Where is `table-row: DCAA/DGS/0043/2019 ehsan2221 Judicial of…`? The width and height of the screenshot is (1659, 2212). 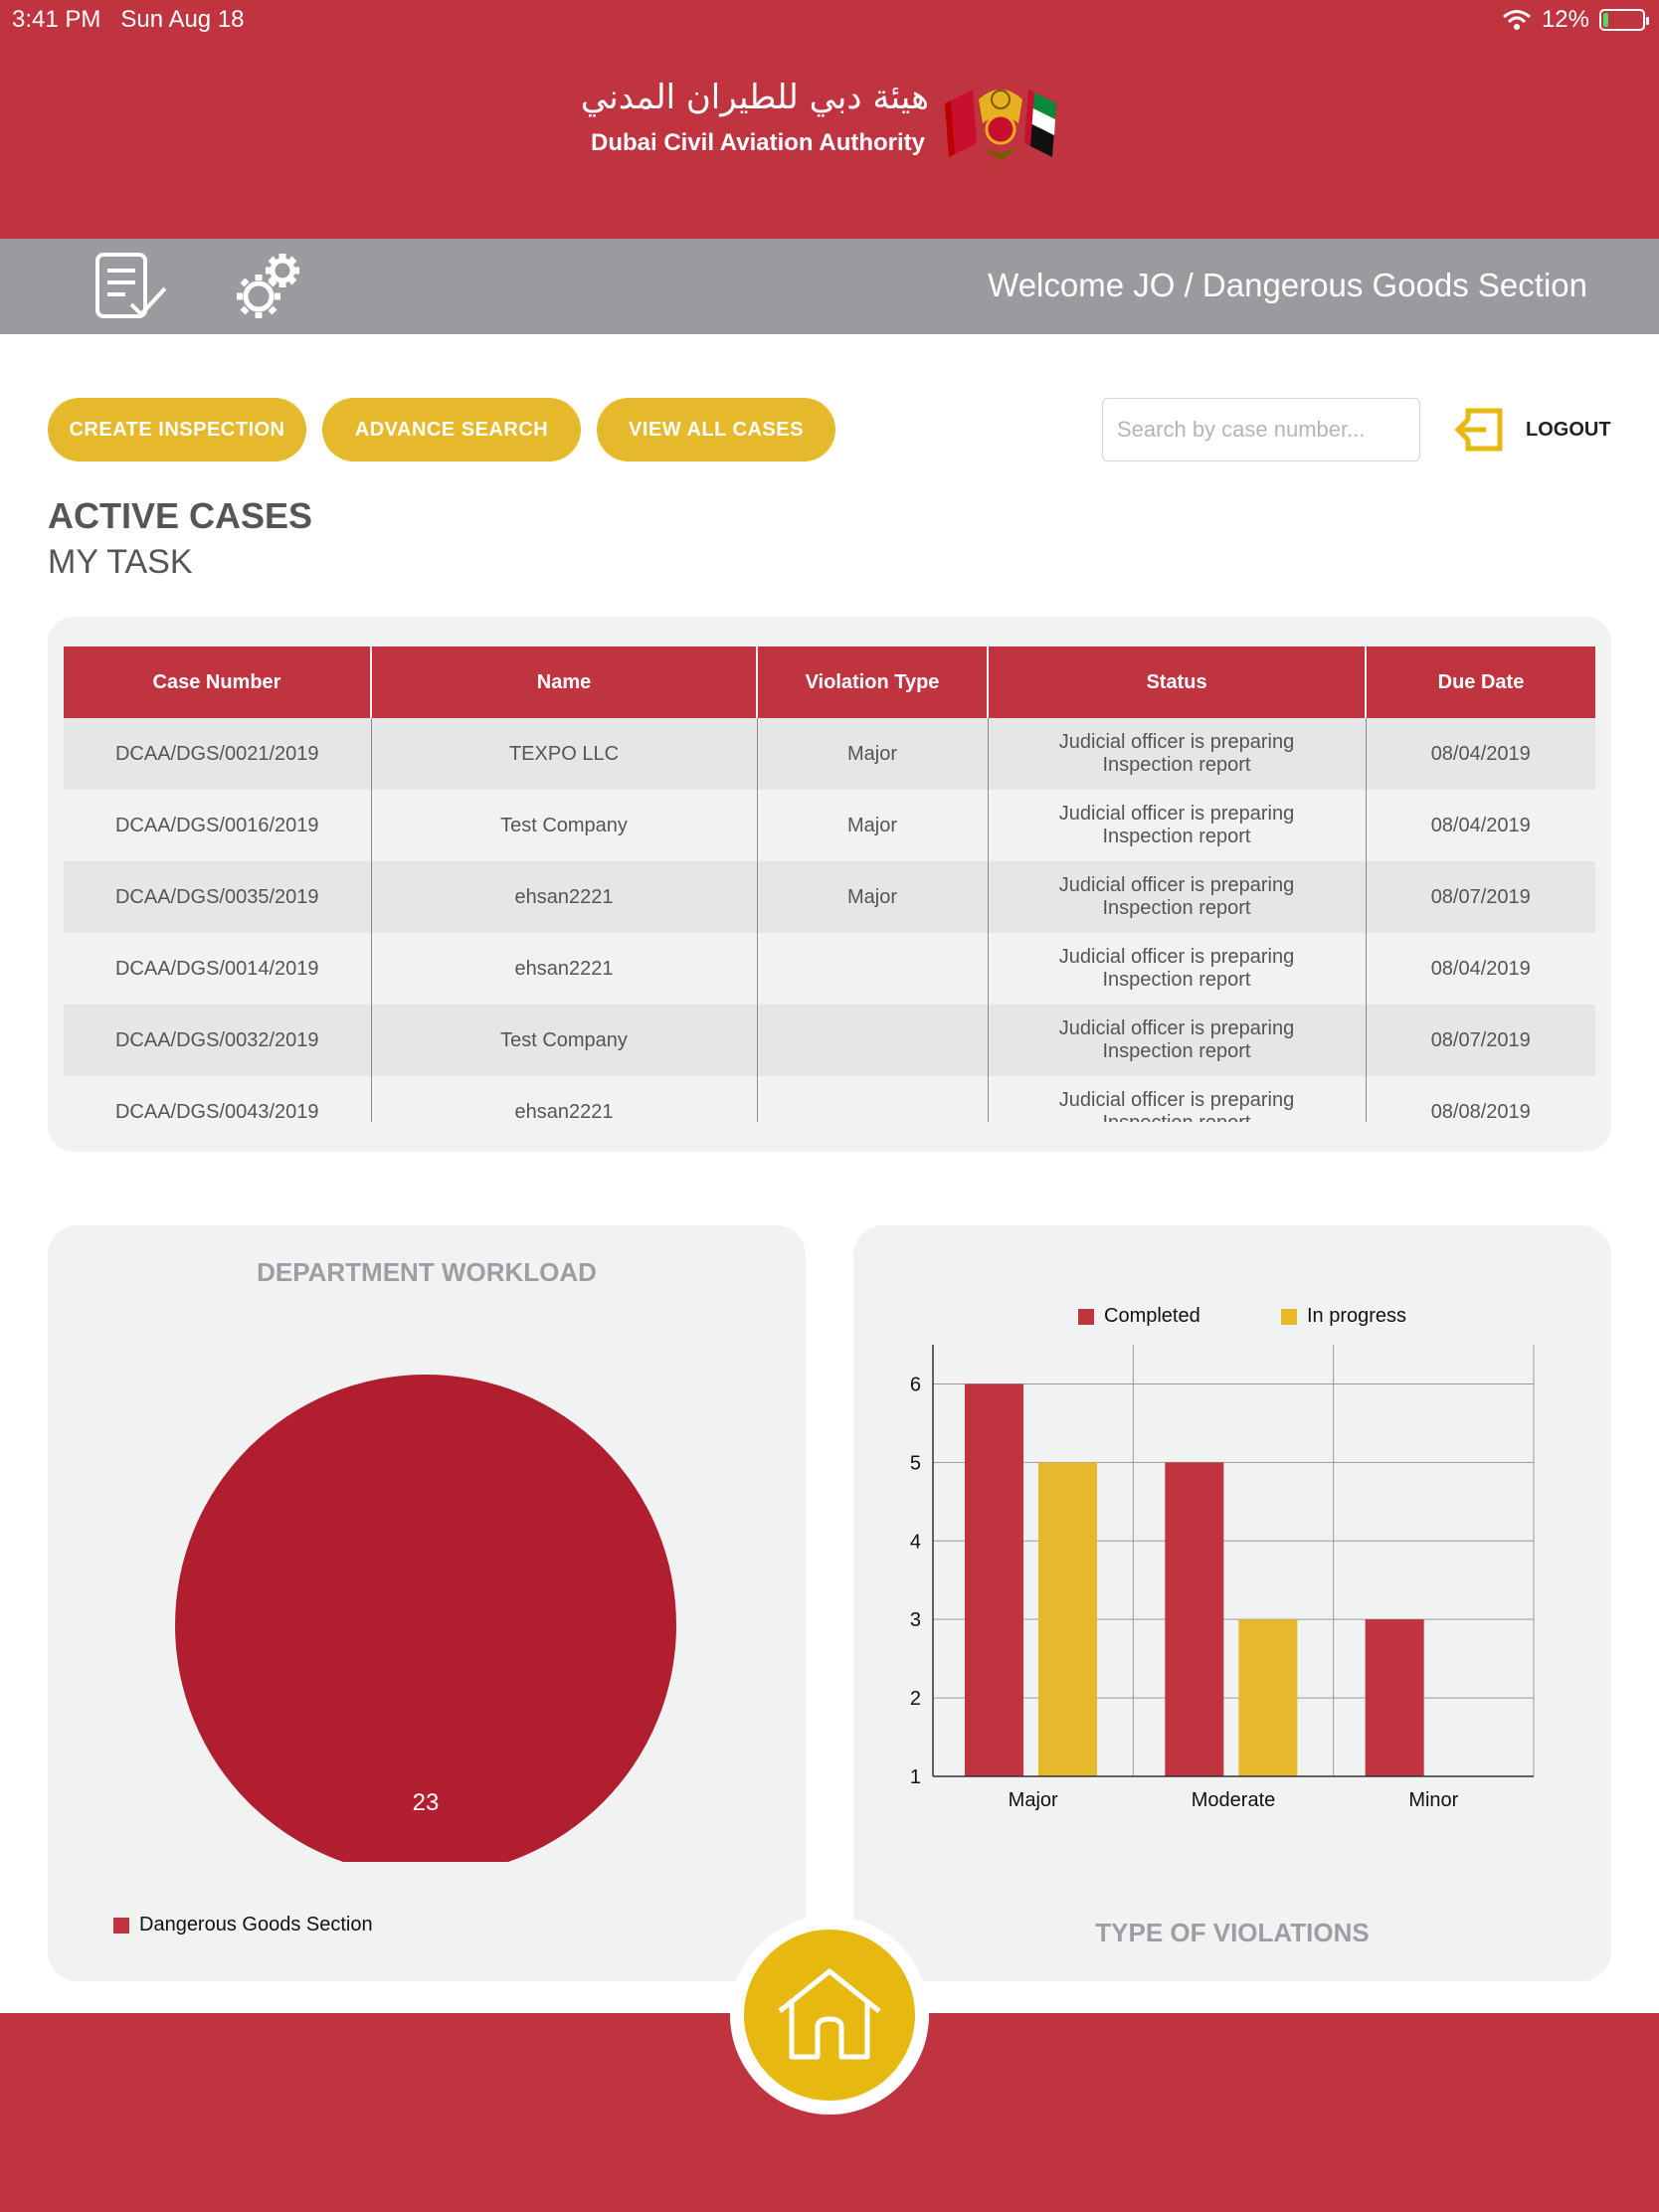
table-row: DCAA/DGS/0043/2019 ehsan2221 Judicial of… is located at coordinates (829, 1099).